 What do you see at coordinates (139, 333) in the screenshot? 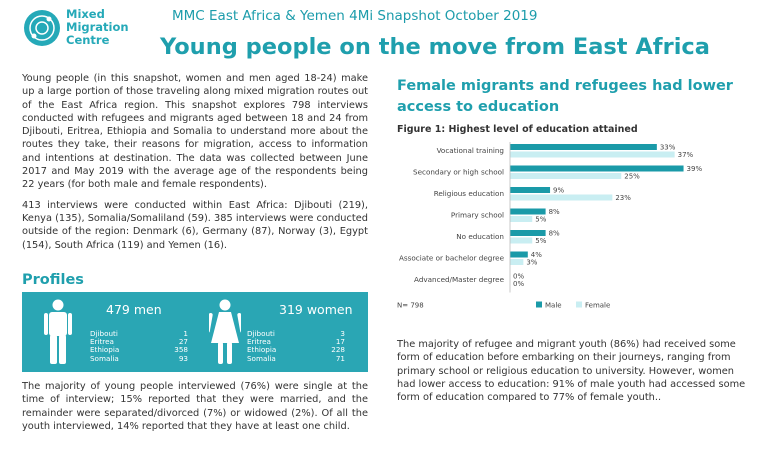
I see `list-item: Djibouti 1` at bounding box center [139, 333].